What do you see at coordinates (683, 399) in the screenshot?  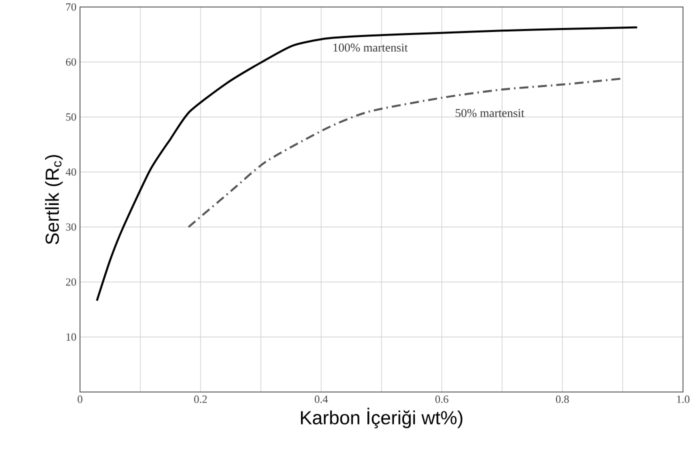 I see `x-tick-label: 1.0` at bounding box center [683, 399].